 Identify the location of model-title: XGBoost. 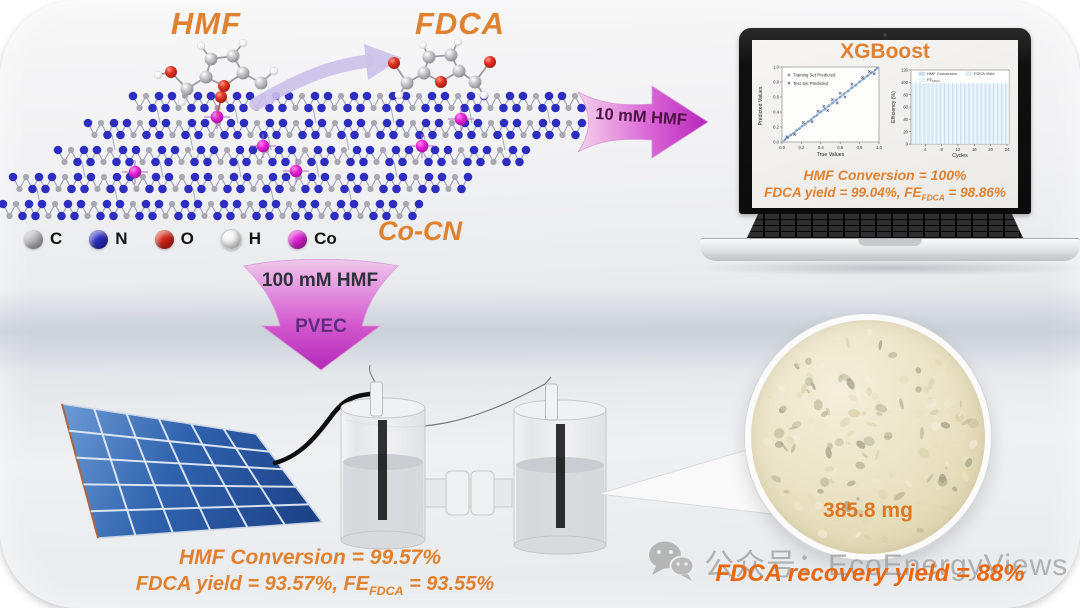
(885, 51).